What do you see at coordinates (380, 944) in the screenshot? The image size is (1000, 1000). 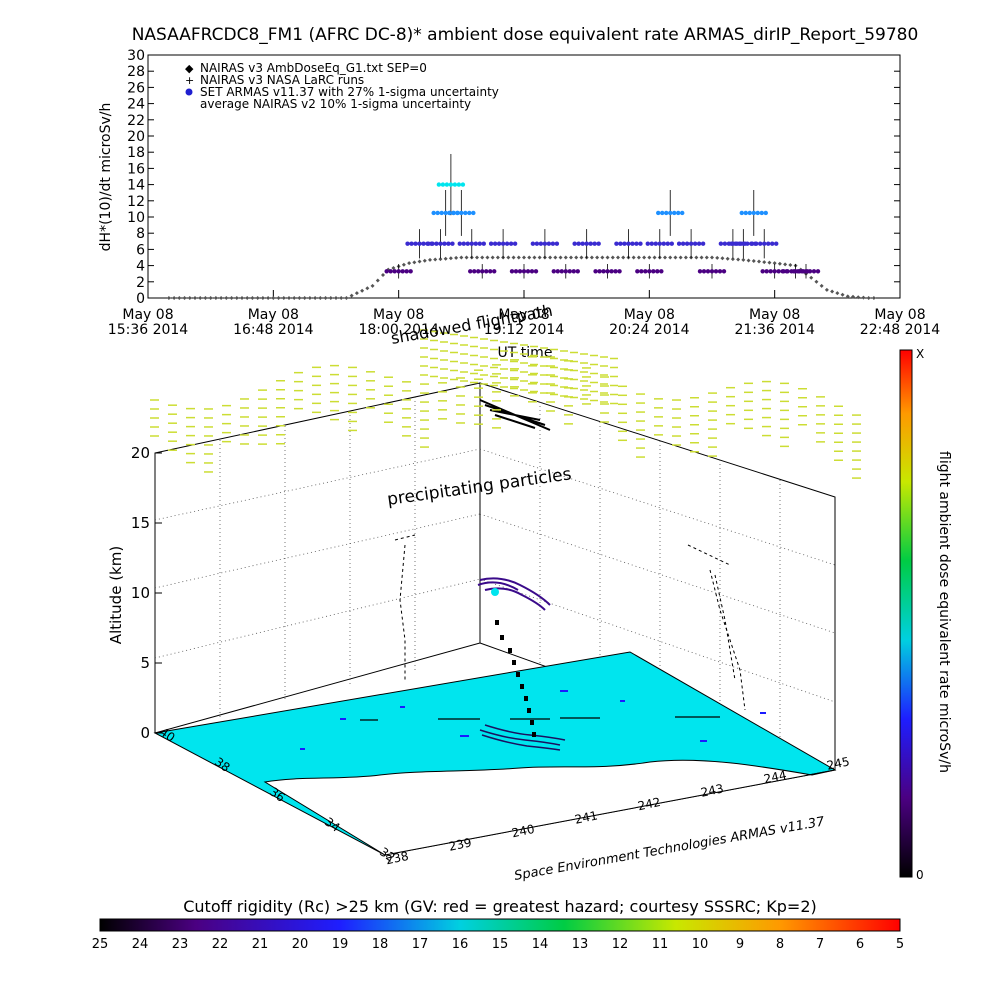 I see `colorbar-tick-label: 18` at bounding box center [380, 944].